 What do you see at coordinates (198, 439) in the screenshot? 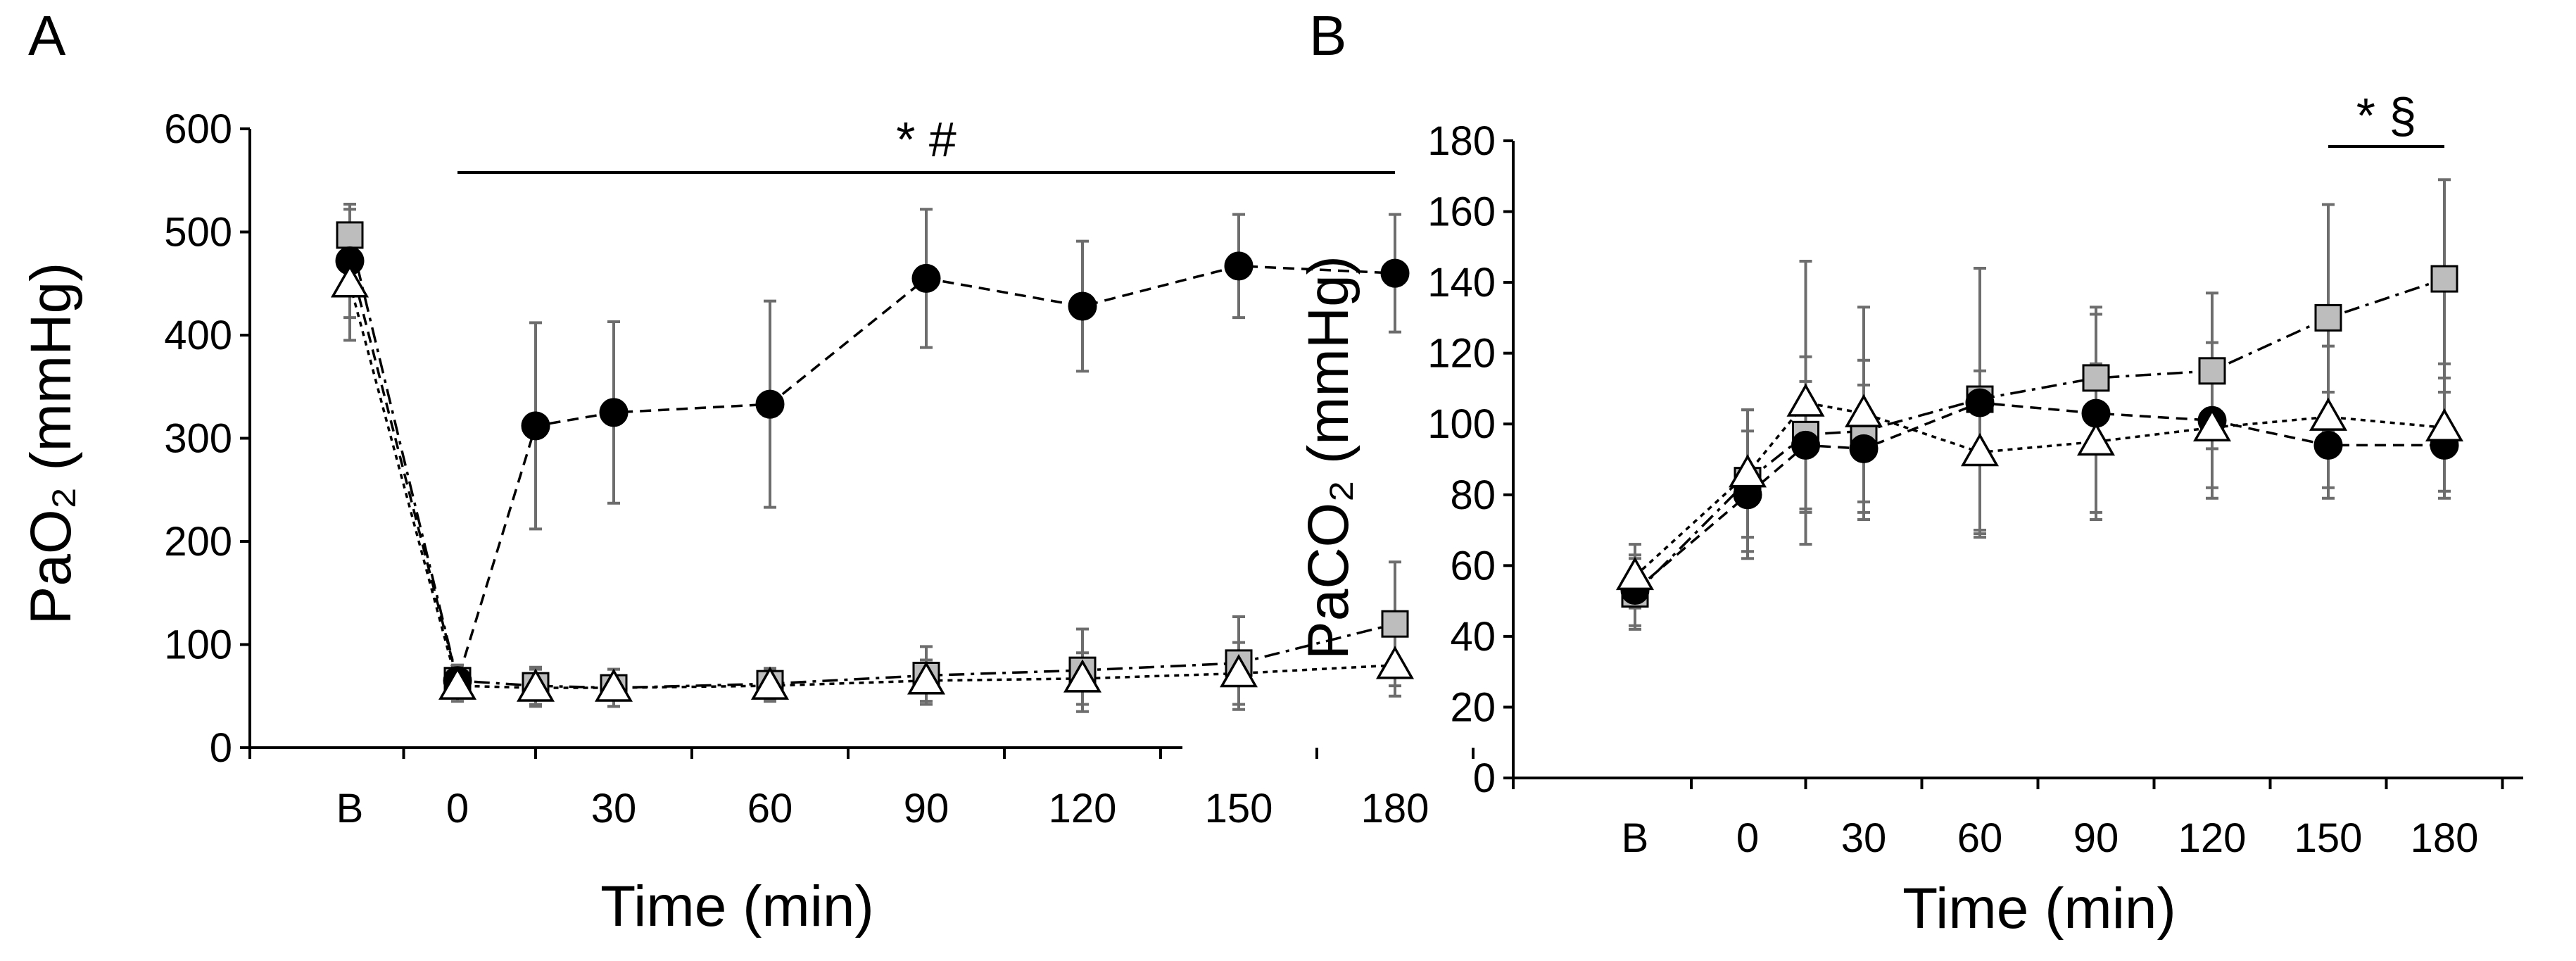
I see `y-tick-label: 300` at bounding box center [198, 439].